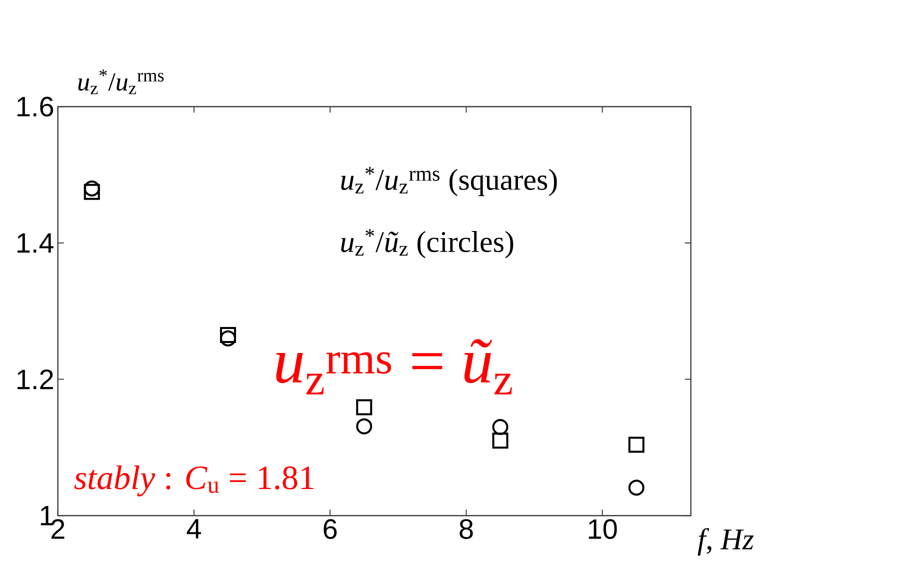  I want to click on y-tick-label: 1, so click(46, 516).